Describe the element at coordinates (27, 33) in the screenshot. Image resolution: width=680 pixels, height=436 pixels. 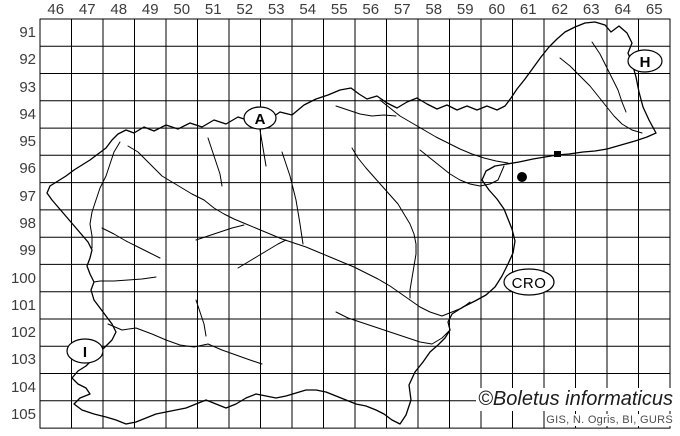
I see `grid-row-label: 91` at that location.